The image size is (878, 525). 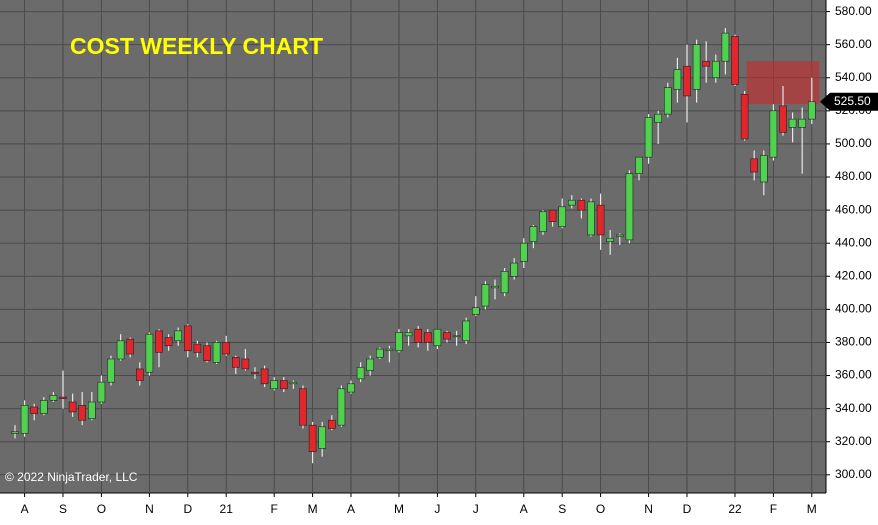 I want to click on x-tick-label: 21, so click(x=227, y=509).